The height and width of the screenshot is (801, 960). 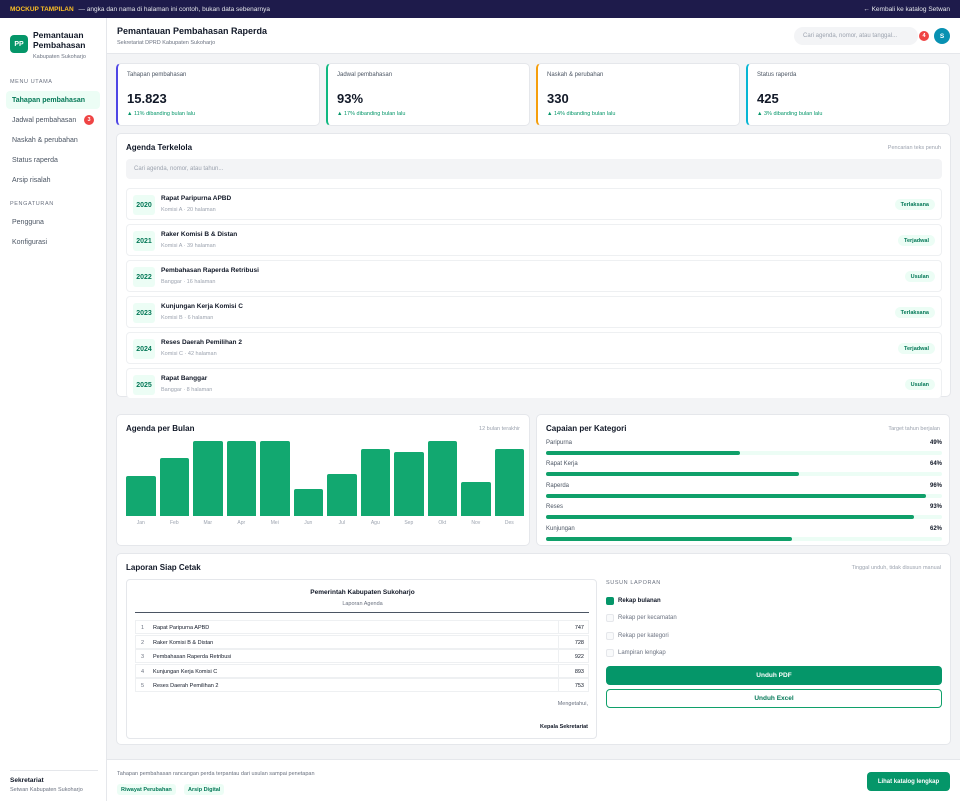 What do you see at coordinates (44, 120) in the screenshot?
I see `sidebar-item-label: Jadwal pembahasan` at bounding box center [44, 120].